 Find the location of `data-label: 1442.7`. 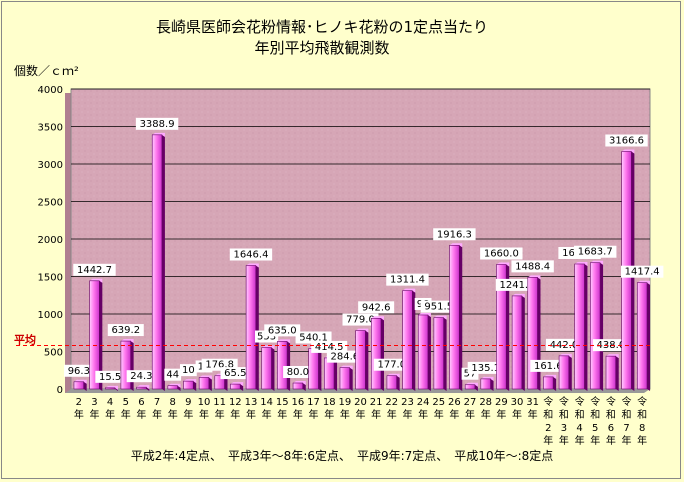

data-label: 1442.7 is located at coordinates (94, 270).